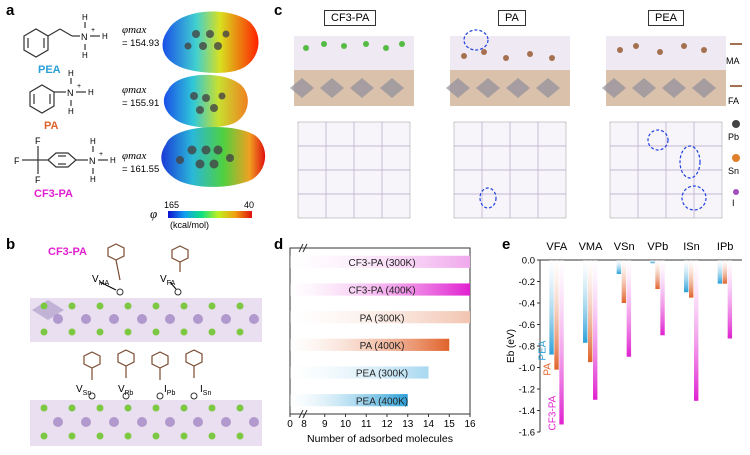  What do you see at coordinates (304, 424) in the screenshot?
I see `x-tick-label-1: 8` at bounding box center [304, 424].